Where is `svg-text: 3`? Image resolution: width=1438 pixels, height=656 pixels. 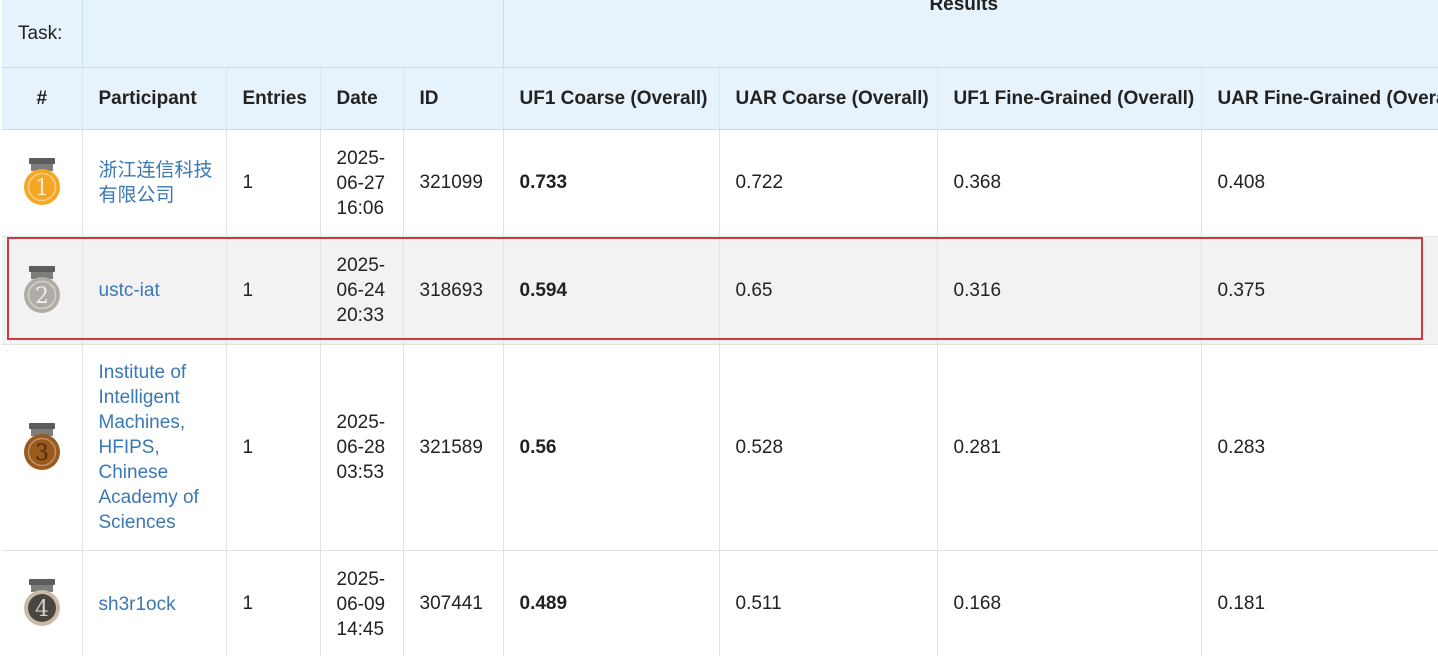 svg-text: 3 is located at coordinates (42, 453).